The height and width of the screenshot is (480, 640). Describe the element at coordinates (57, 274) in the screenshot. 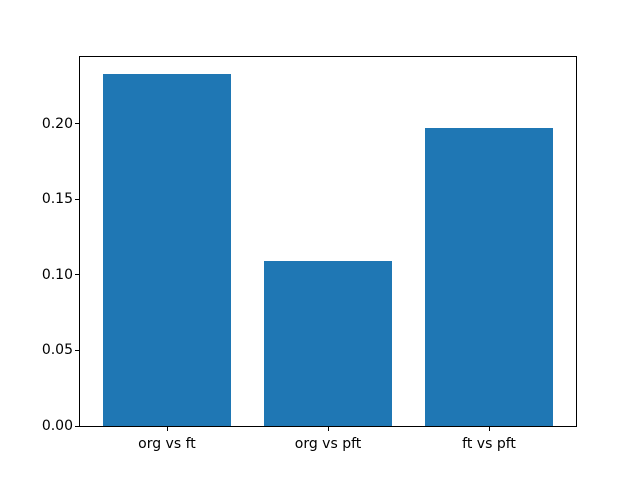

I see `y-tick-label: 0.10` at that location.